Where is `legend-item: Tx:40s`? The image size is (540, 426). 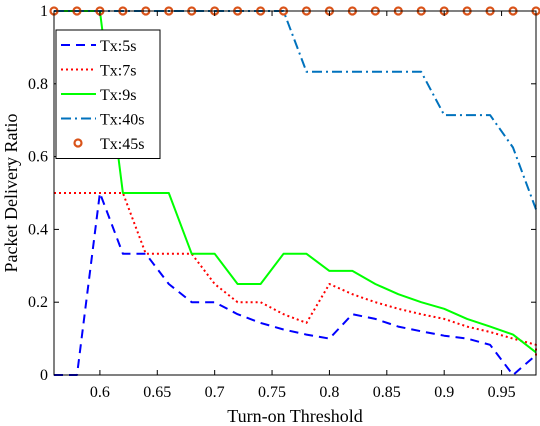 legend-item: Tx:40s is located at coordinates (102, 120).